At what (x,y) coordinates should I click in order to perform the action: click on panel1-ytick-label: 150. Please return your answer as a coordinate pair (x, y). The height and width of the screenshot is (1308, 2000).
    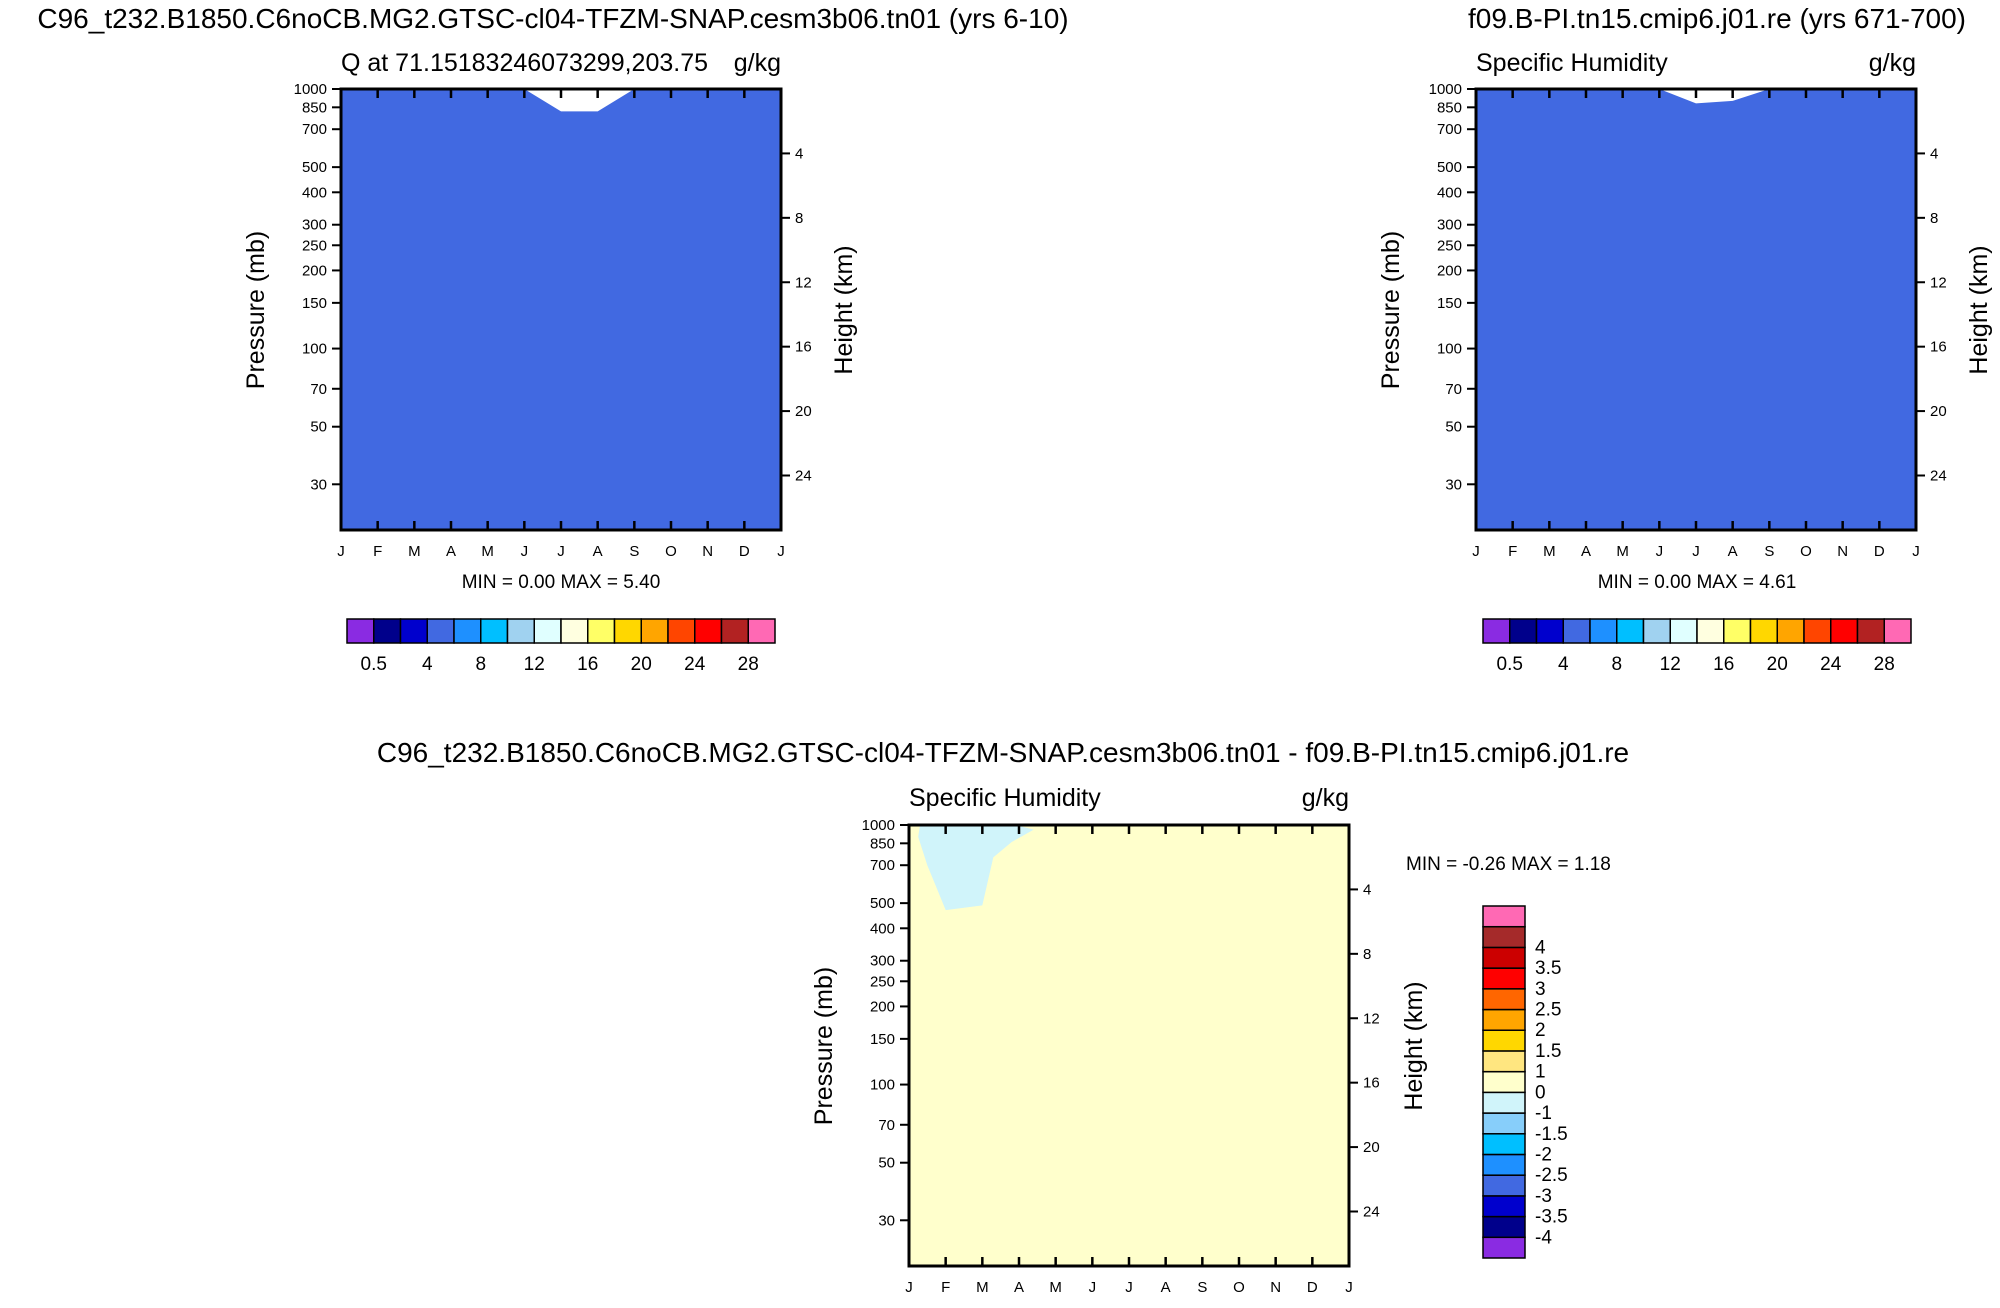
    Looking at the image, I should click on (314, 303).